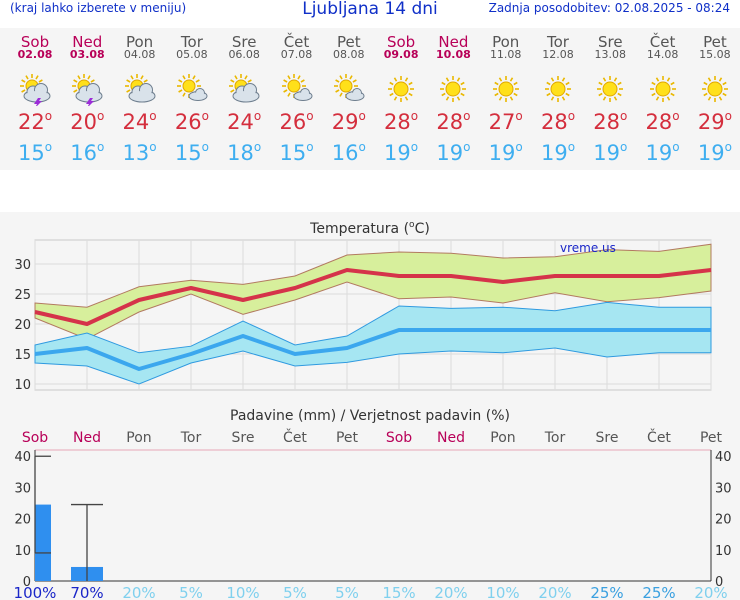 Image resolution: width=740 pixels, height=600 pixels. Describe the element at coordinates (296, 152) in the screenshot. I see `min-temperature: 15o` at that location.